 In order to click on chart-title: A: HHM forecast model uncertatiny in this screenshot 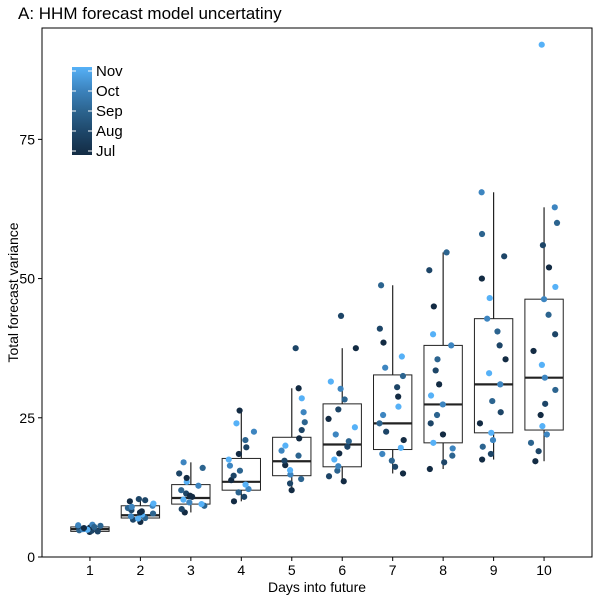, I will do `click(150, 13)`.